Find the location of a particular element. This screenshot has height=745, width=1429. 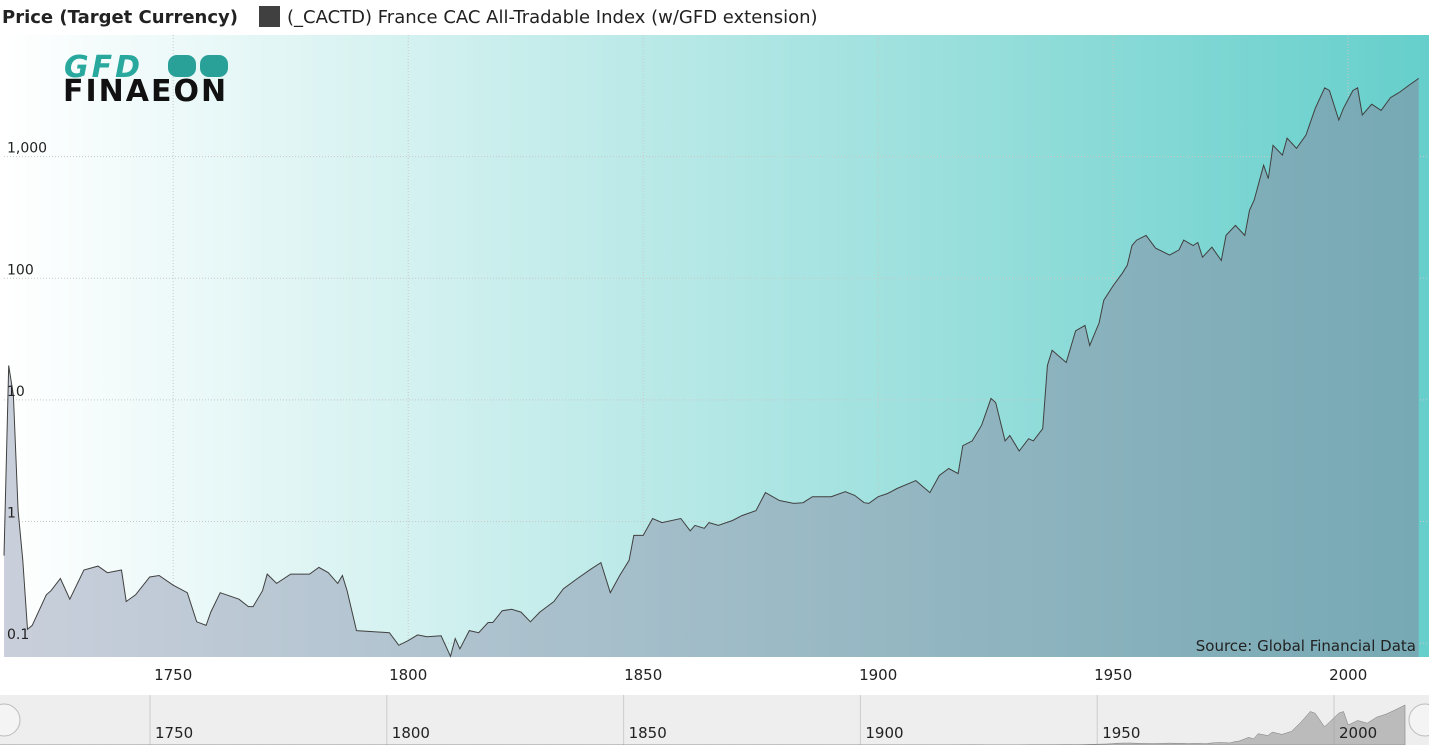

x-tick-label: 1950 is located at coordinates (1113, 675).